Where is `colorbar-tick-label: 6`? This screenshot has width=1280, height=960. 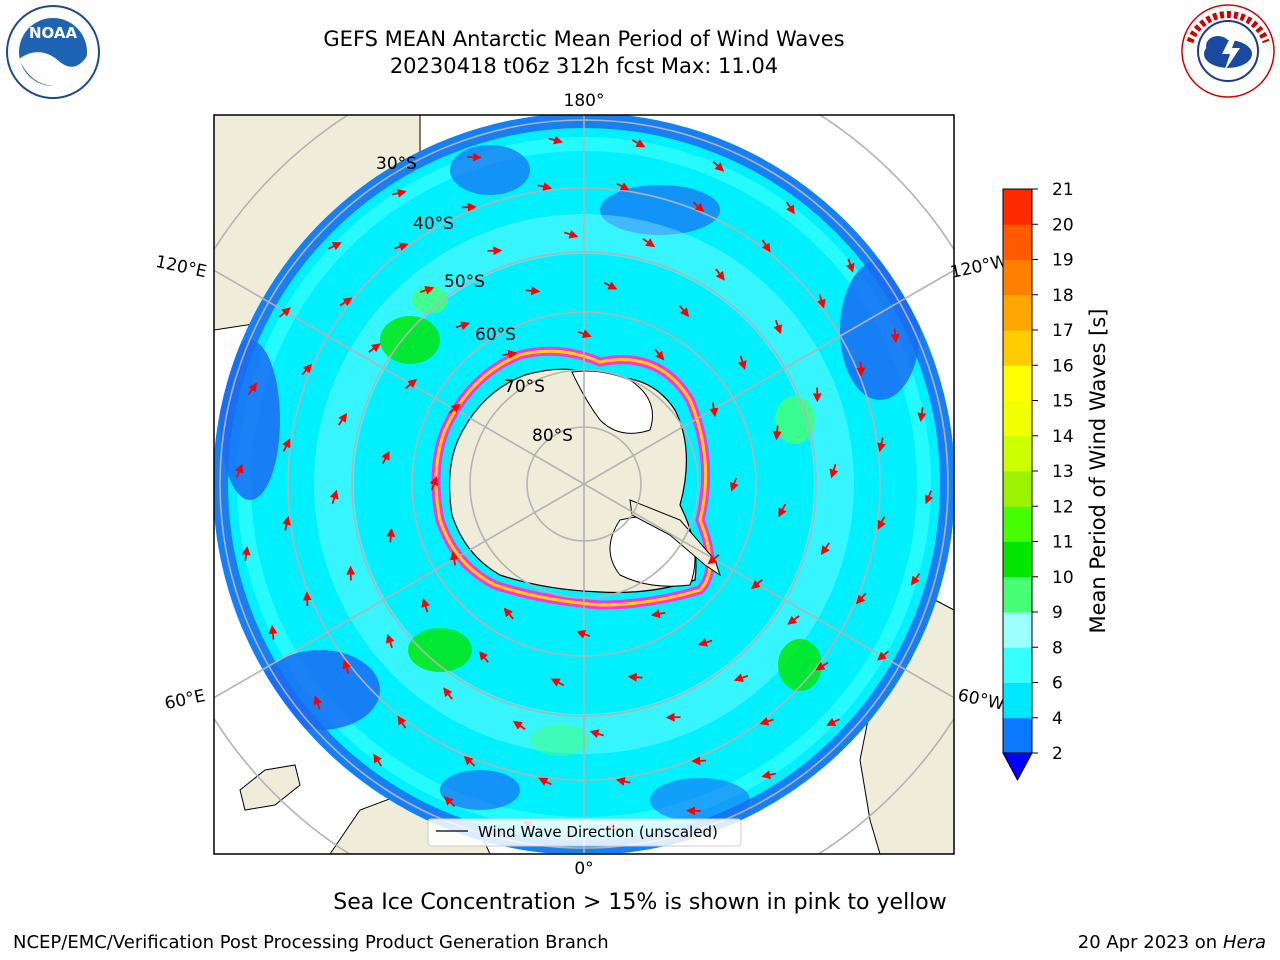
colorbar-tick-label: 6 is located at coordinates (1057, 684).